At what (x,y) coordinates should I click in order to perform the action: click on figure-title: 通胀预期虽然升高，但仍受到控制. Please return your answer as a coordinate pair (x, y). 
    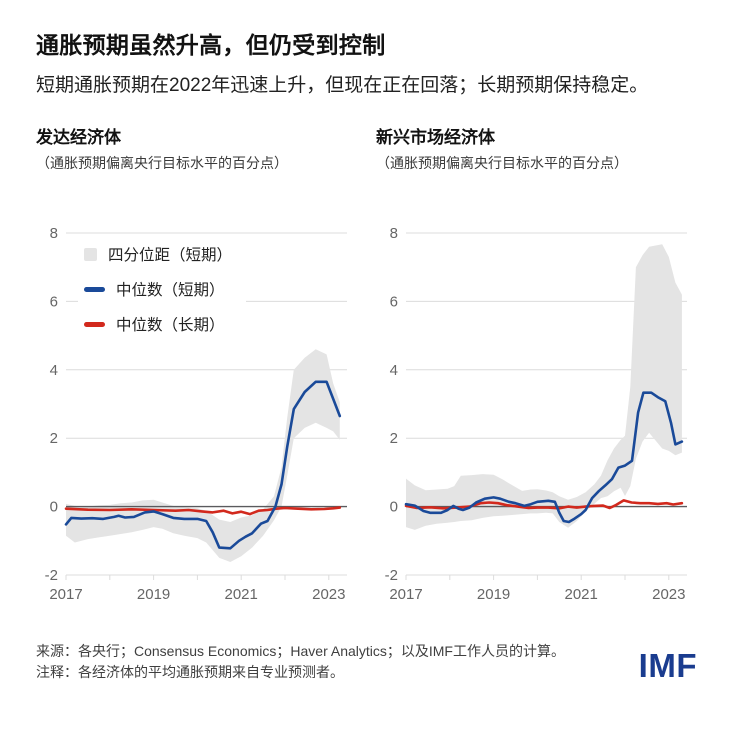
    Looking at the image, I should click on (211, 45).